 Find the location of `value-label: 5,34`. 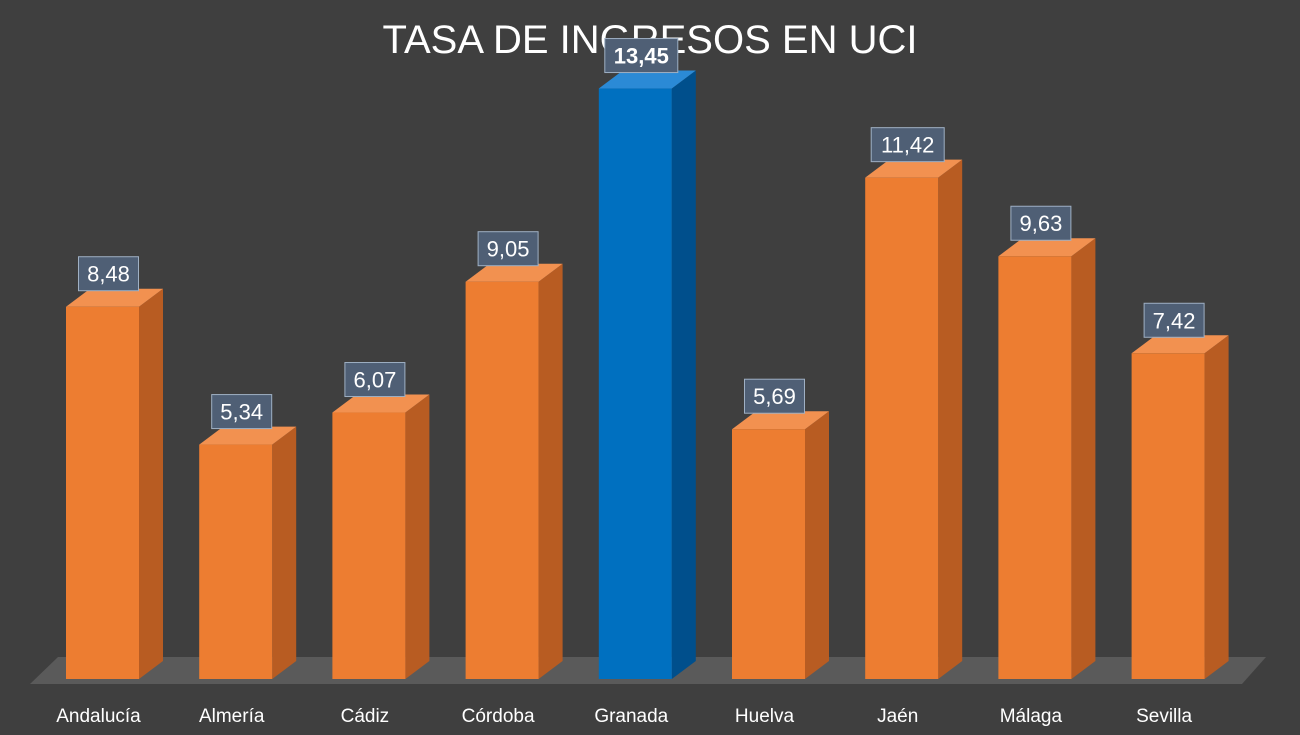

value-label: 5,34 is located at coordinates (241, 412).